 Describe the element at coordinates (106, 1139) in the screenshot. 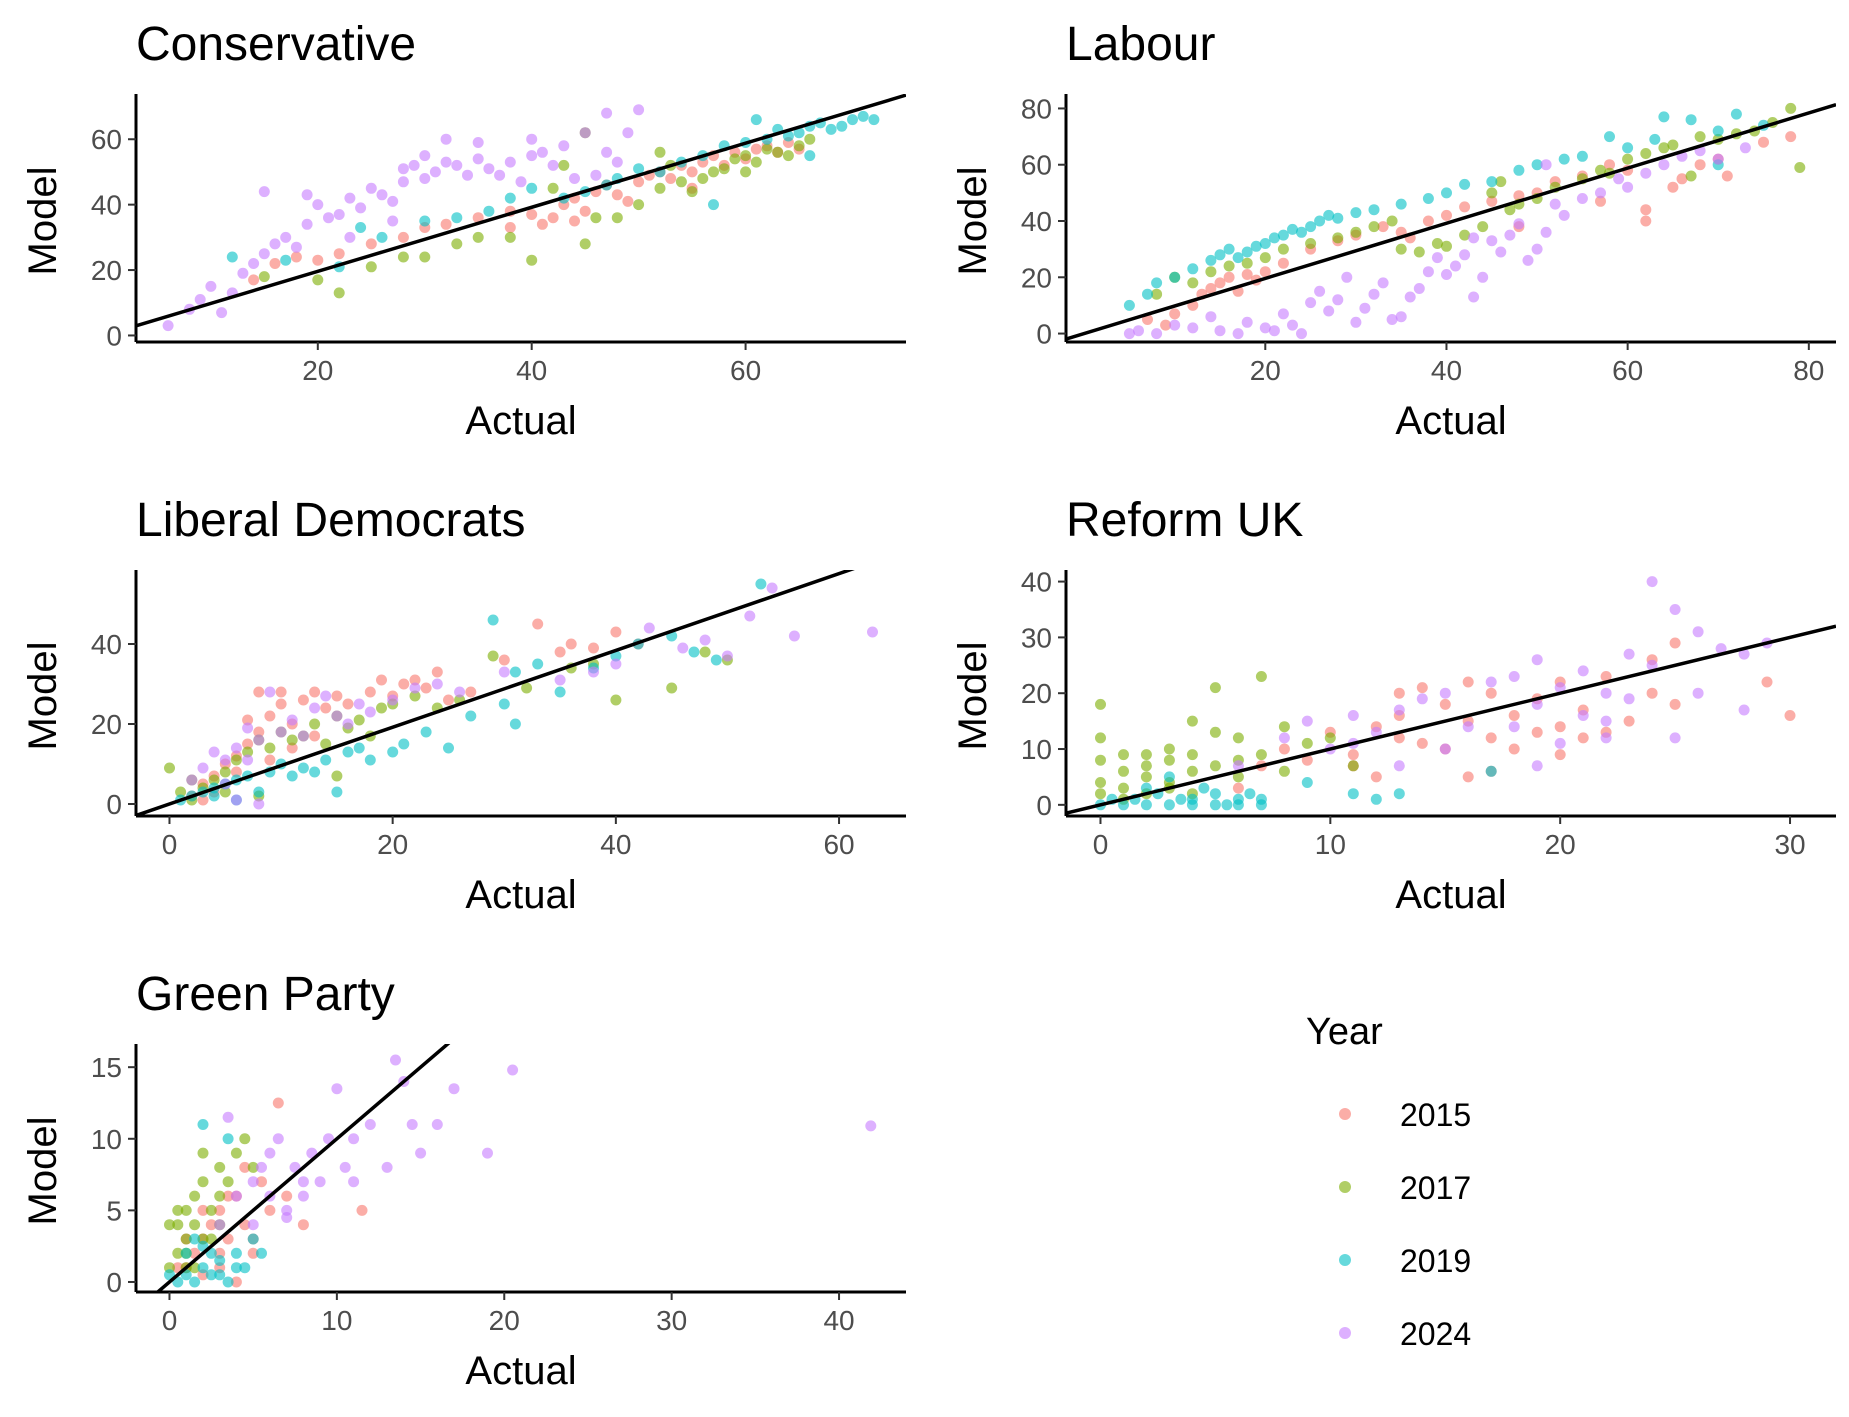

I see `y-tick-label: 10` at that location.